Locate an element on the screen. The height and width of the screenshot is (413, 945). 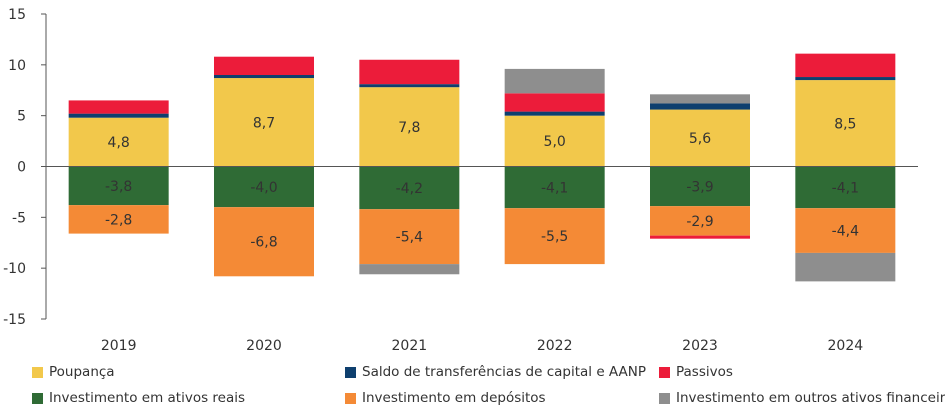
legend-item-poupanca: Poupança is located at coordinates (73, 372).